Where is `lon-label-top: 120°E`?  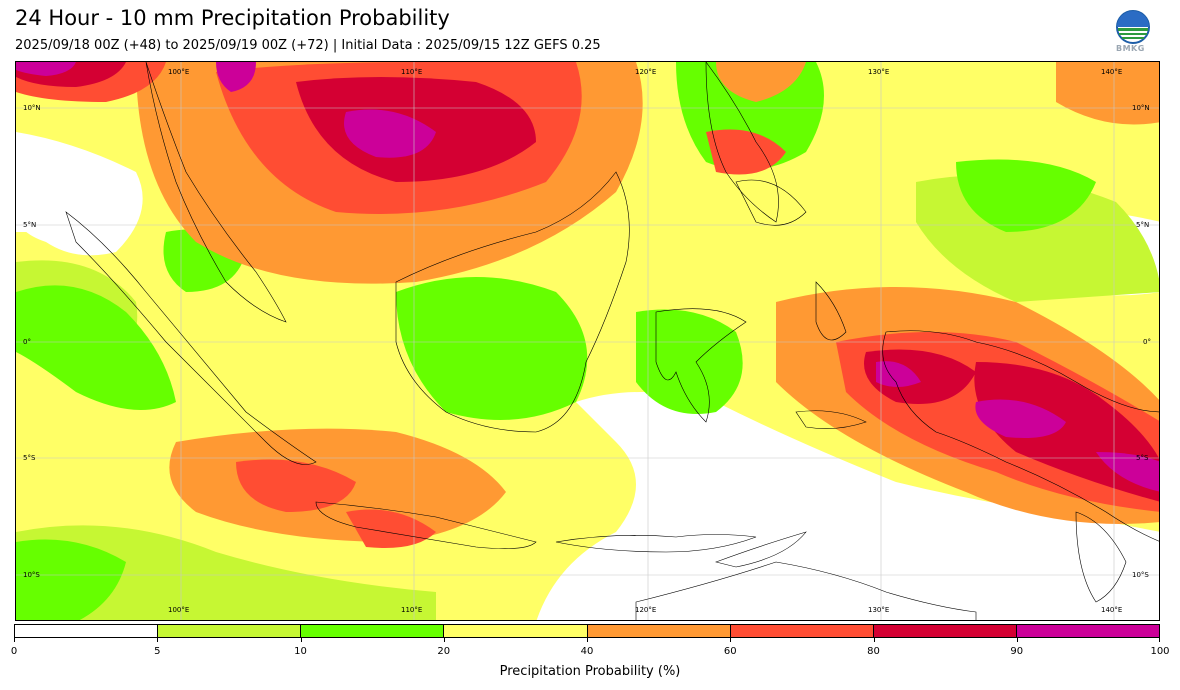
lon-label-top: 120°E is located at coordinates (646, 72).